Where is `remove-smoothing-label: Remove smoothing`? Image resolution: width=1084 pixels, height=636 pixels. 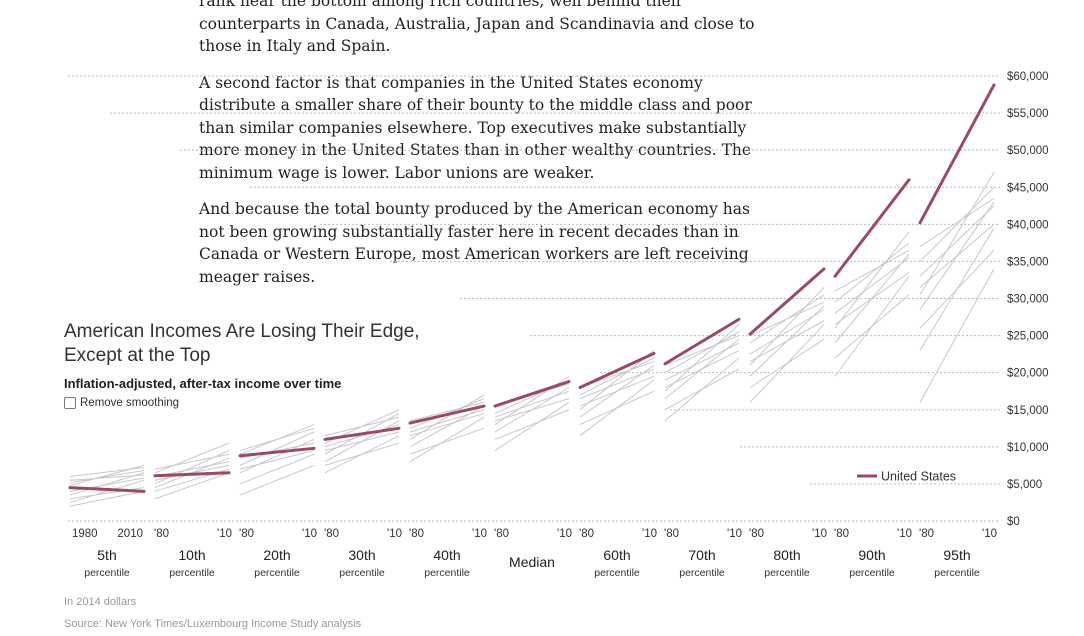 remove-smoothing-label: Remove smoothing is located at coordinates (130, 403).